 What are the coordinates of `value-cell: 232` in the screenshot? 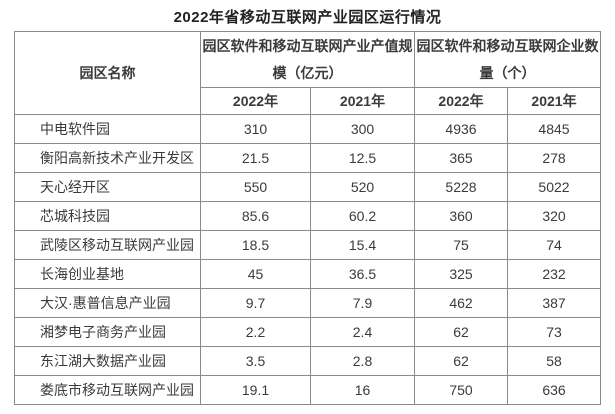 It's located at (554, 274).